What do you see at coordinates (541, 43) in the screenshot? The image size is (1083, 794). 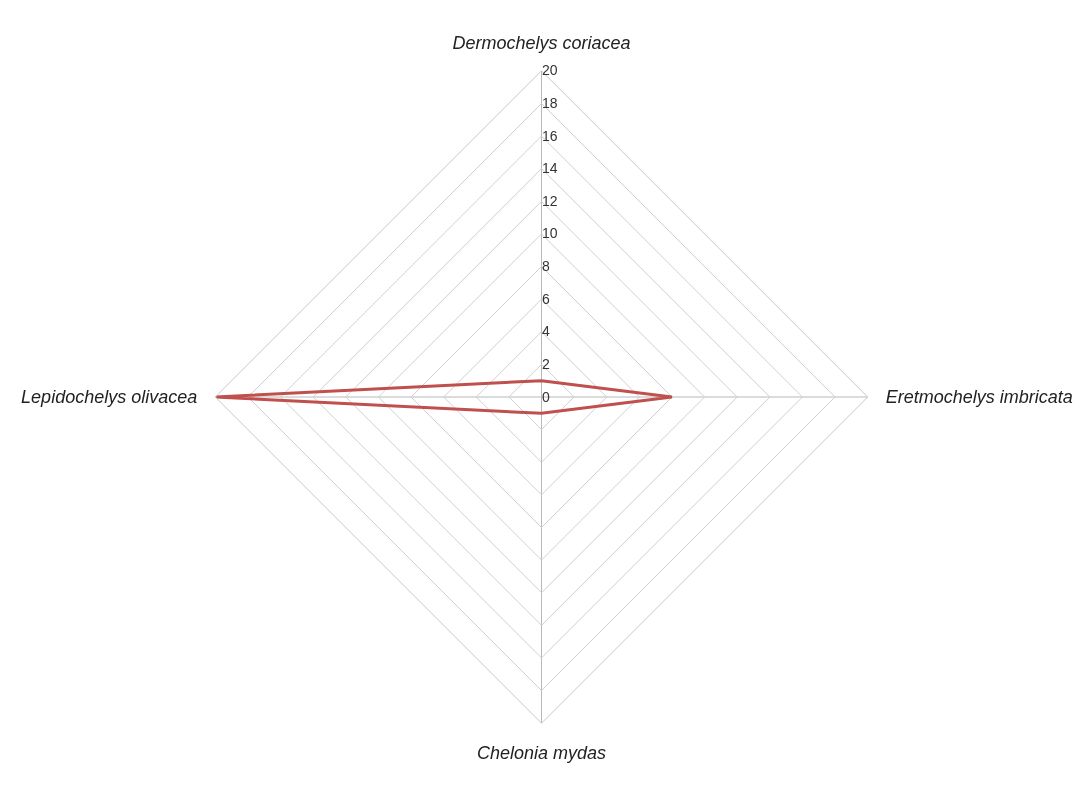 I see `spoke-label: Dermochelys coriacea` at bounding box center [541, 43].